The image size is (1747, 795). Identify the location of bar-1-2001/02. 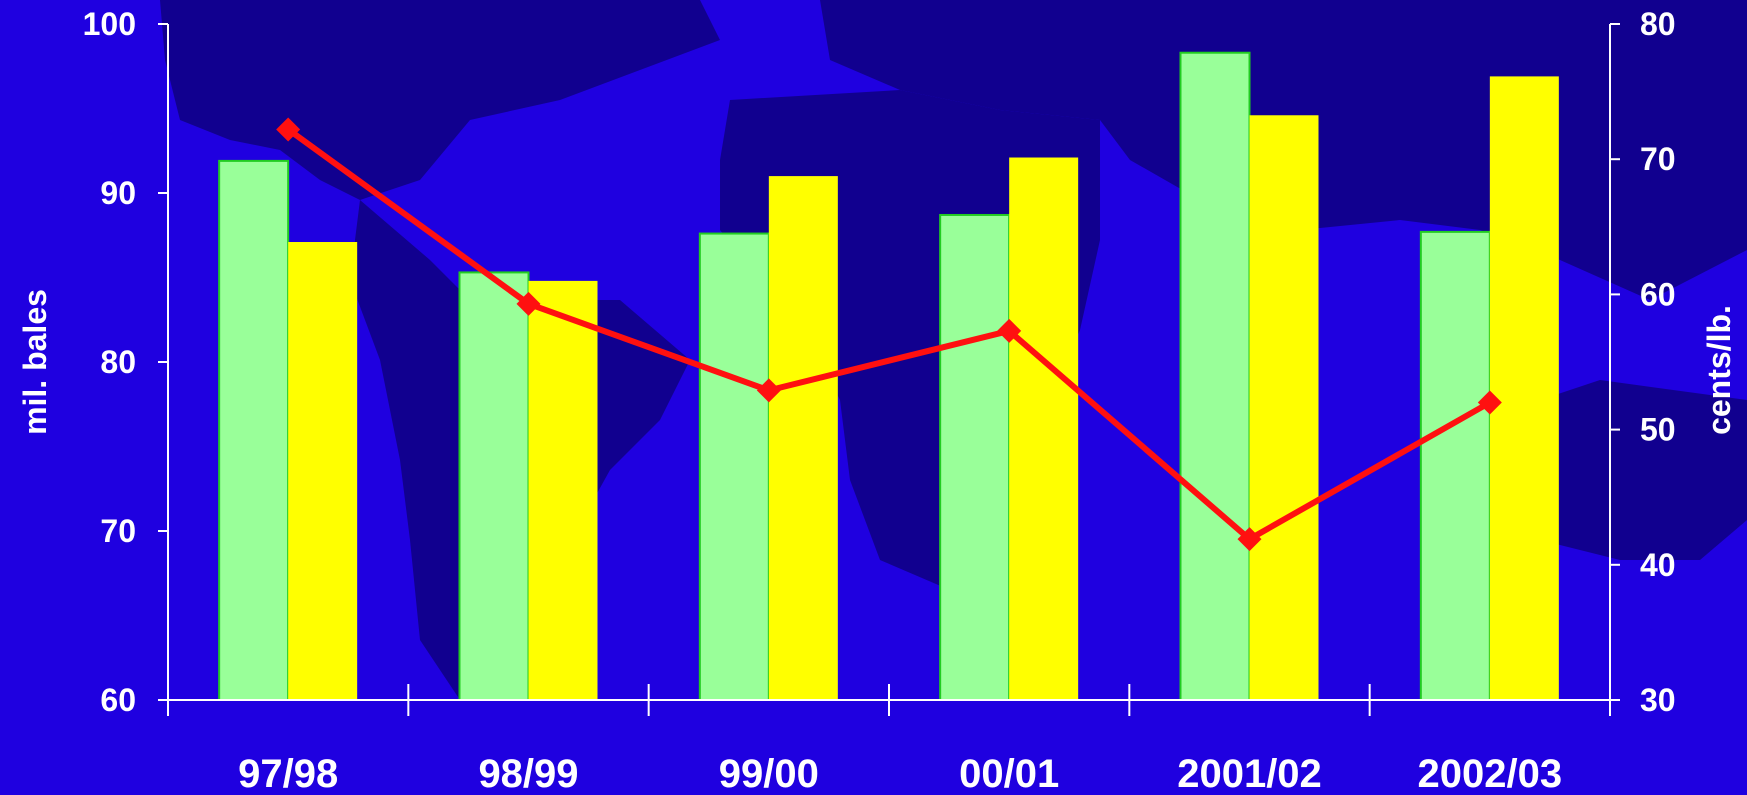
(1215, 376).